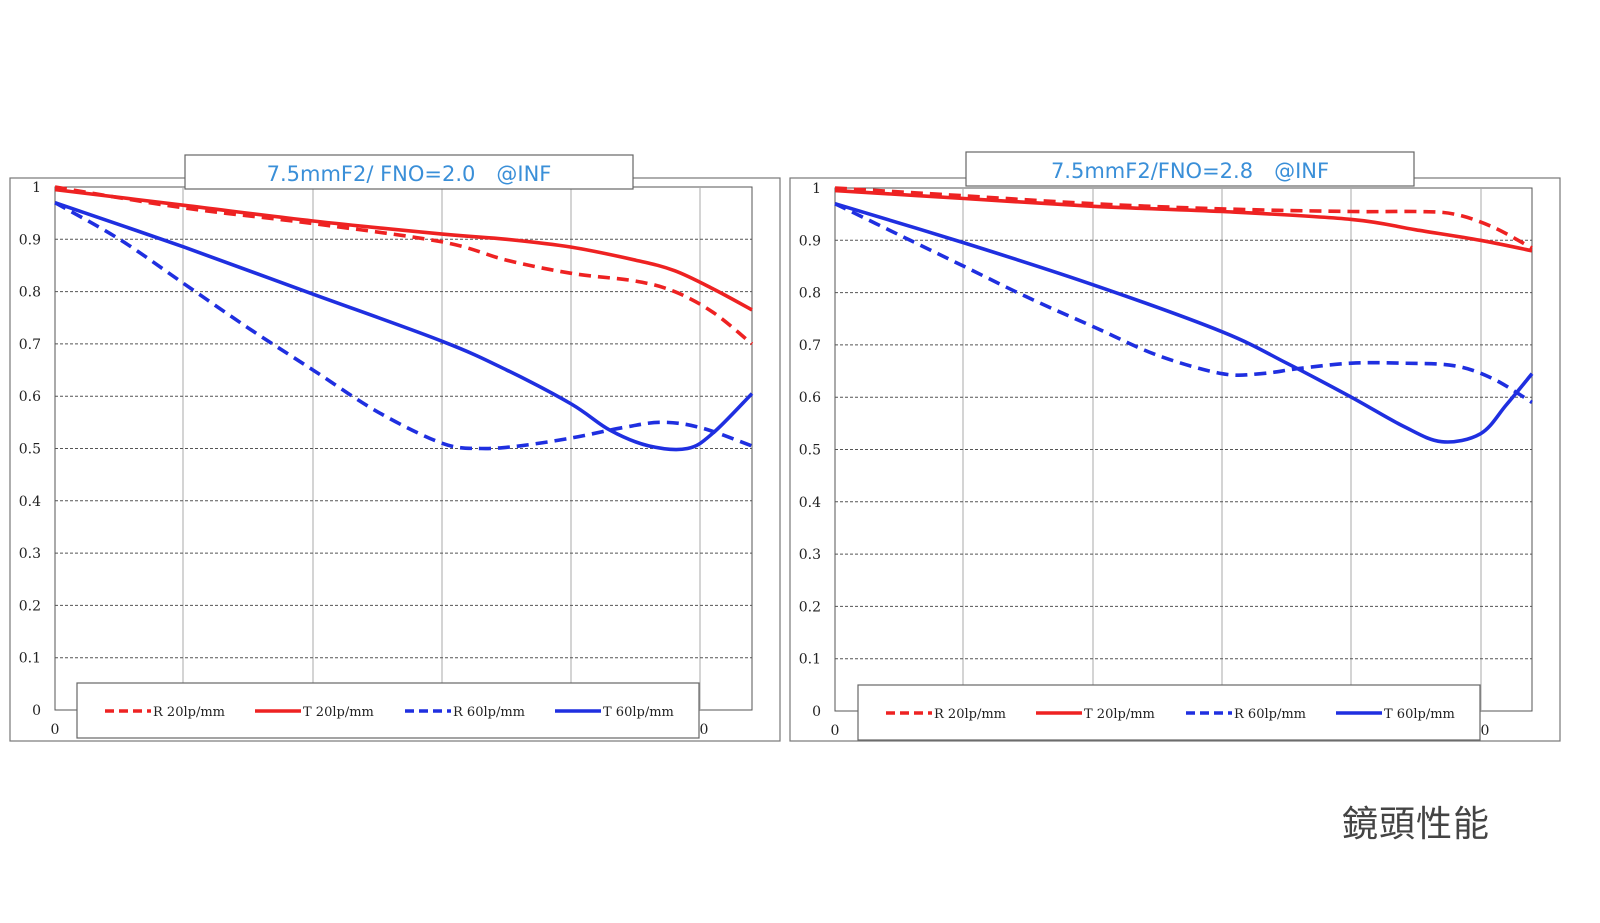 This screenshot has width=1600, height=923. What do you see at coordinates (1415, 824) in the screenshot?
I see `caption-lens-performance: 鏡頭性能` at bounding box center [1415, 824].